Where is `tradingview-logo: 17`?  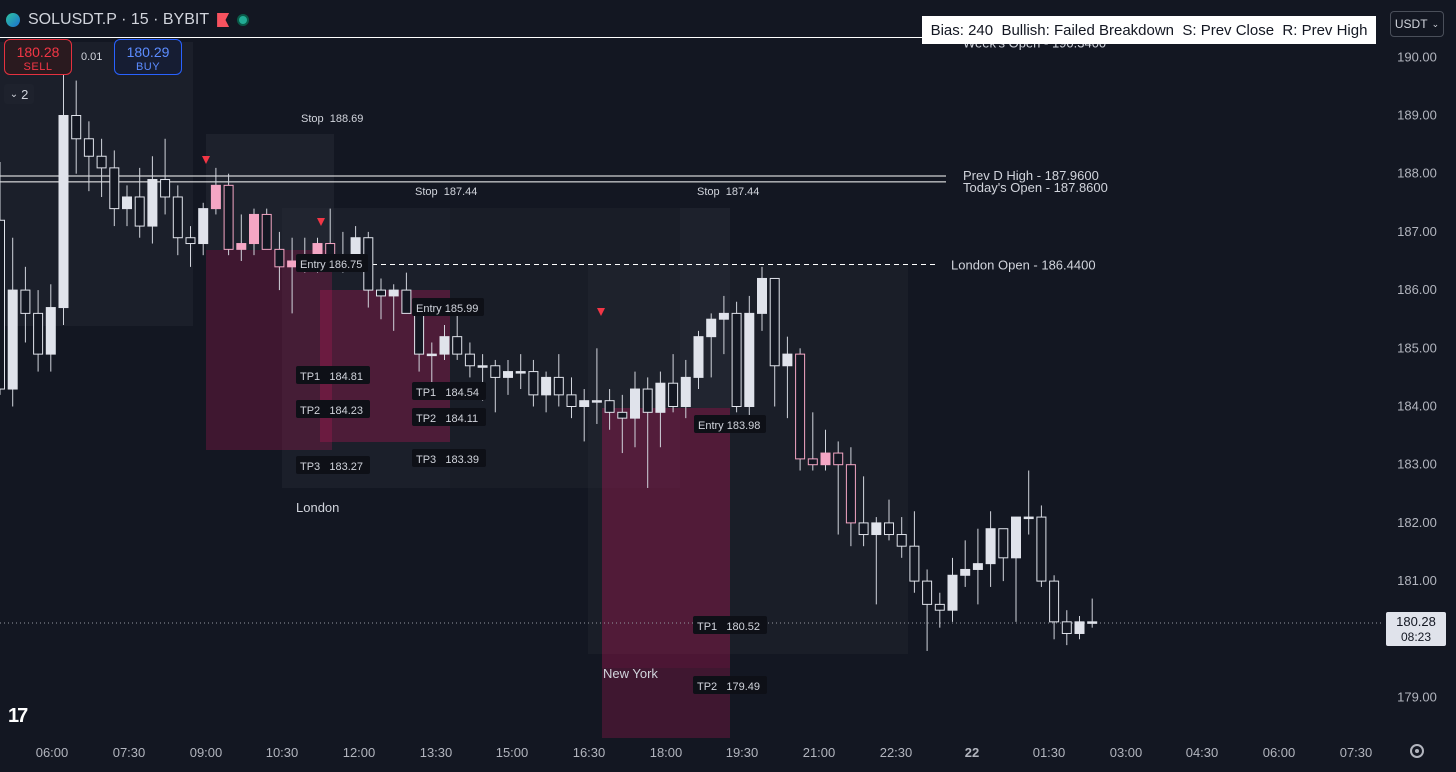
tradingview-logo: 17 is located at coordinates (18, 716).